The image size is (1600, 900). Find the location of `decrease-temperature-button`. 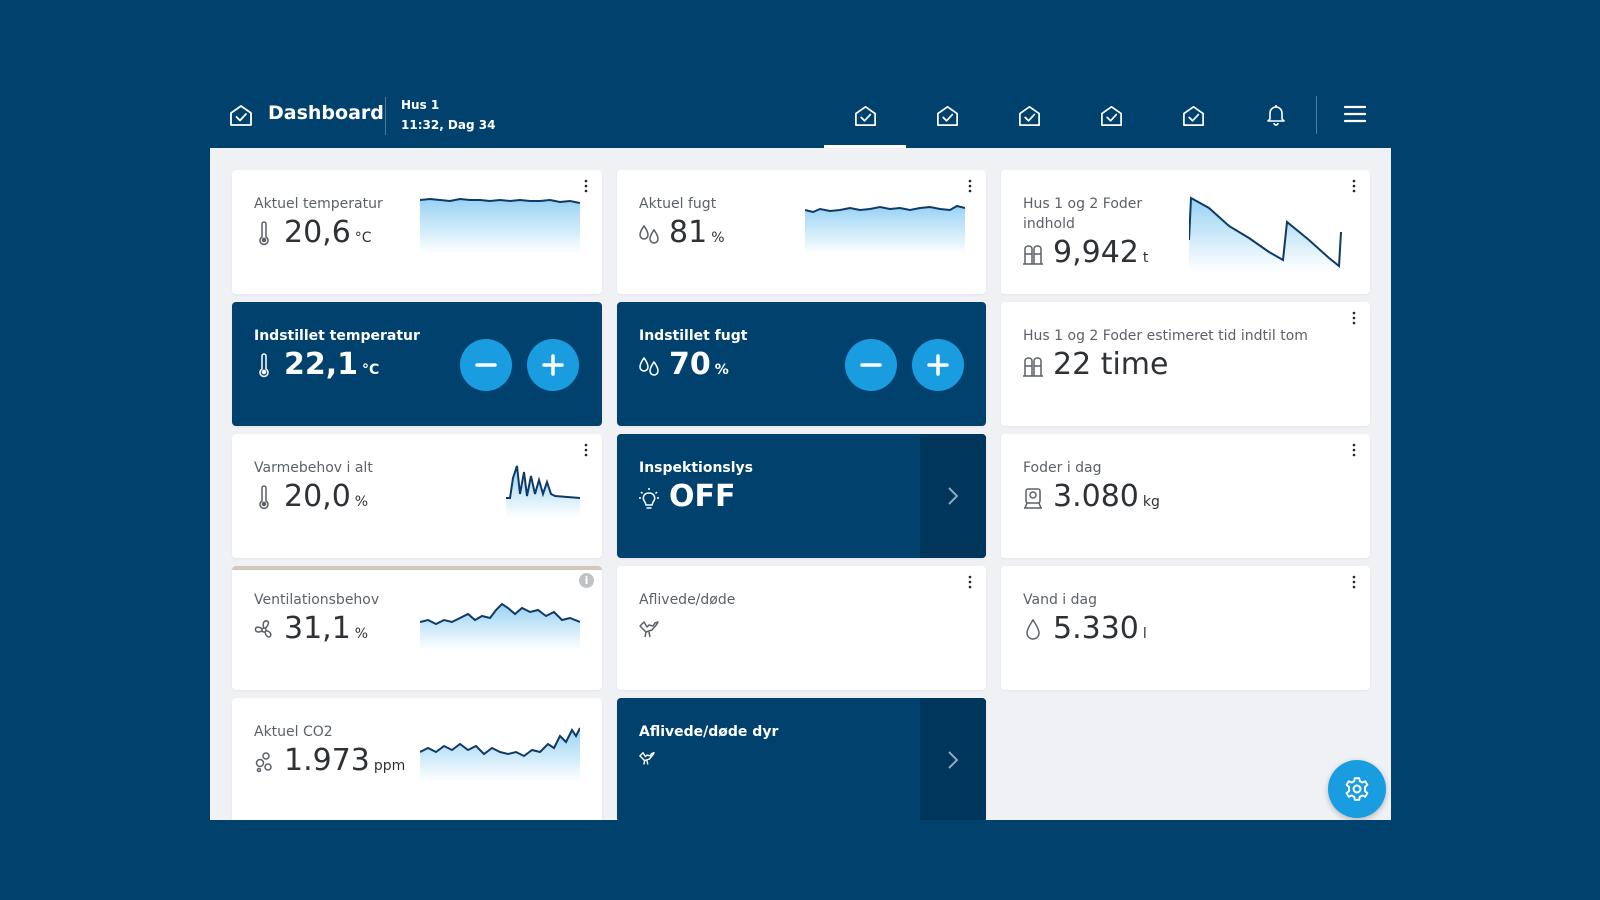

decrease-temperature-button is located at coordinates (486, 365).